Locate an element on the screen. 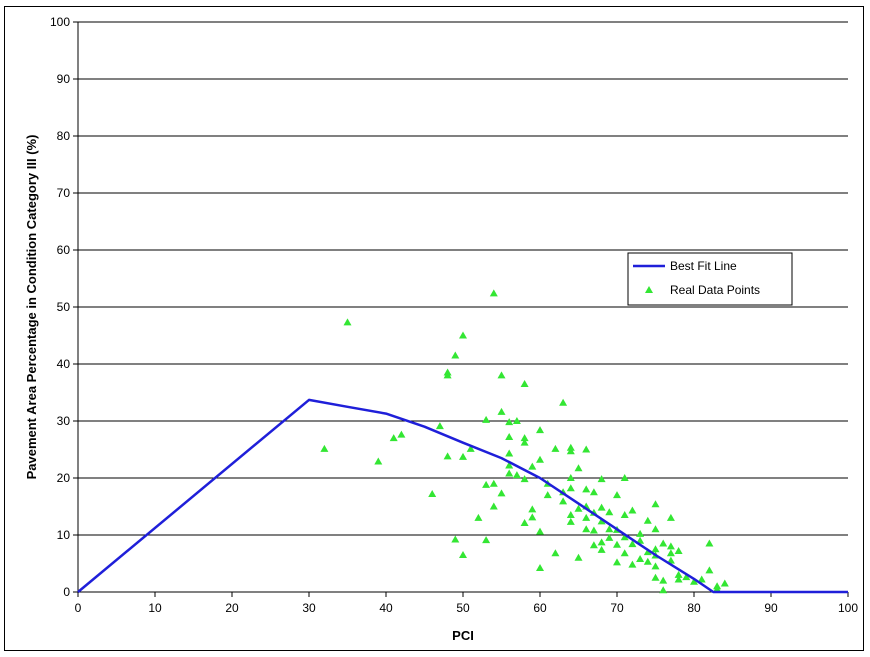 Image resolution: width=870 pixels, height=657 pixels. legend: Best Fit Line Real Data Points is located at coordinates (710, 279).